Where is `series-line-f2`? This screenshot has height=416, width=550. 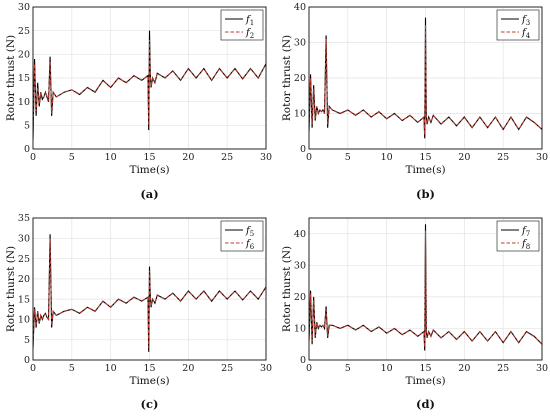 series-line-f2 is located at coordinates (149, 90).